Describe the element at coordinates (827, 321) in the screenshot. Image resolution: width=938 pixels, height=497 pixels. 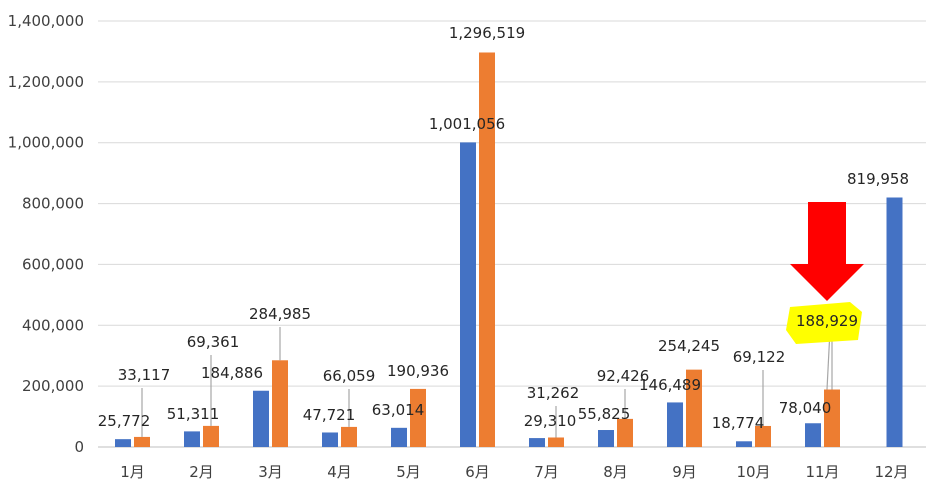
I see `data-label-series2: 188,929` at that location.